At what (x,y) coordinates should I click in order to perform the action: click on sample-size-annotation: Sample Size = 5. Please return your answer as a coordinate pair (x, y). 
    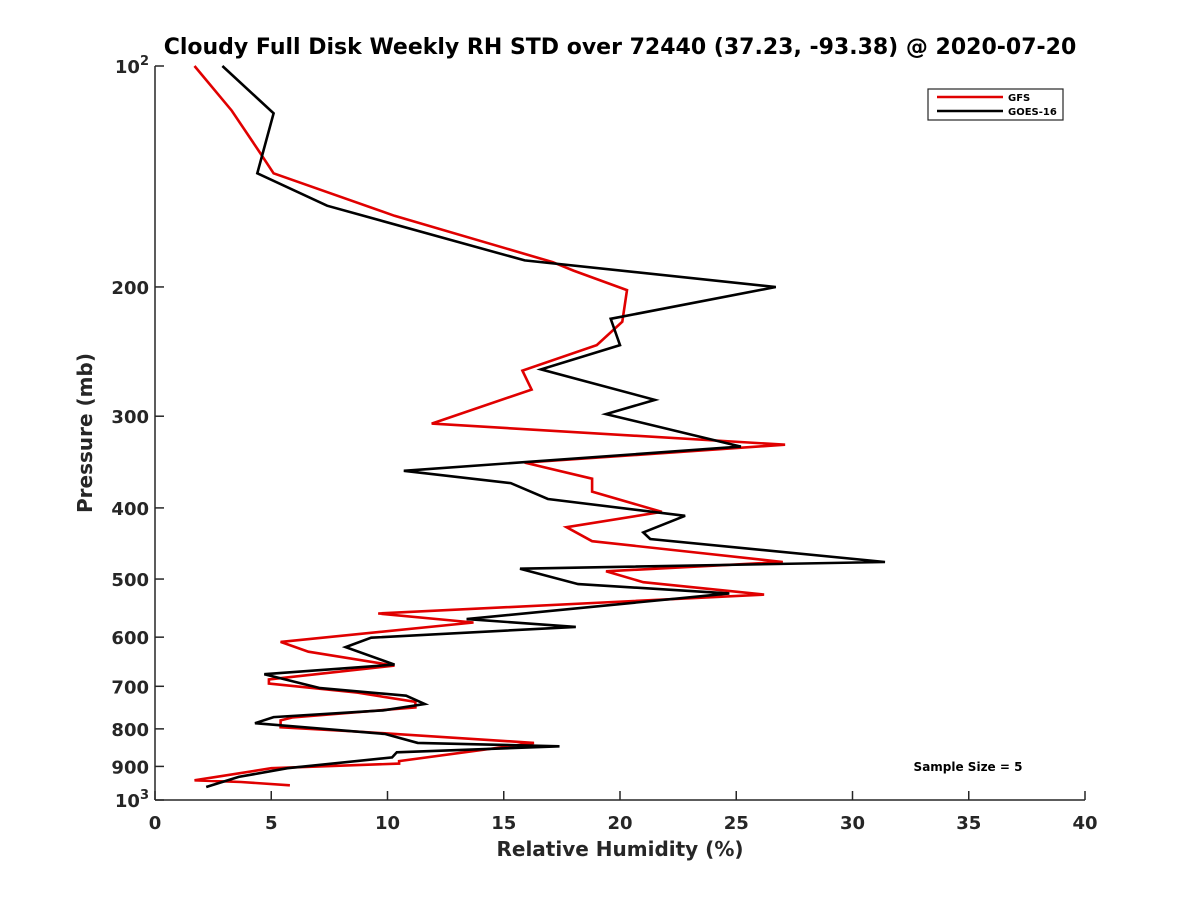
    Looking at the image, I should click on (968, 767).